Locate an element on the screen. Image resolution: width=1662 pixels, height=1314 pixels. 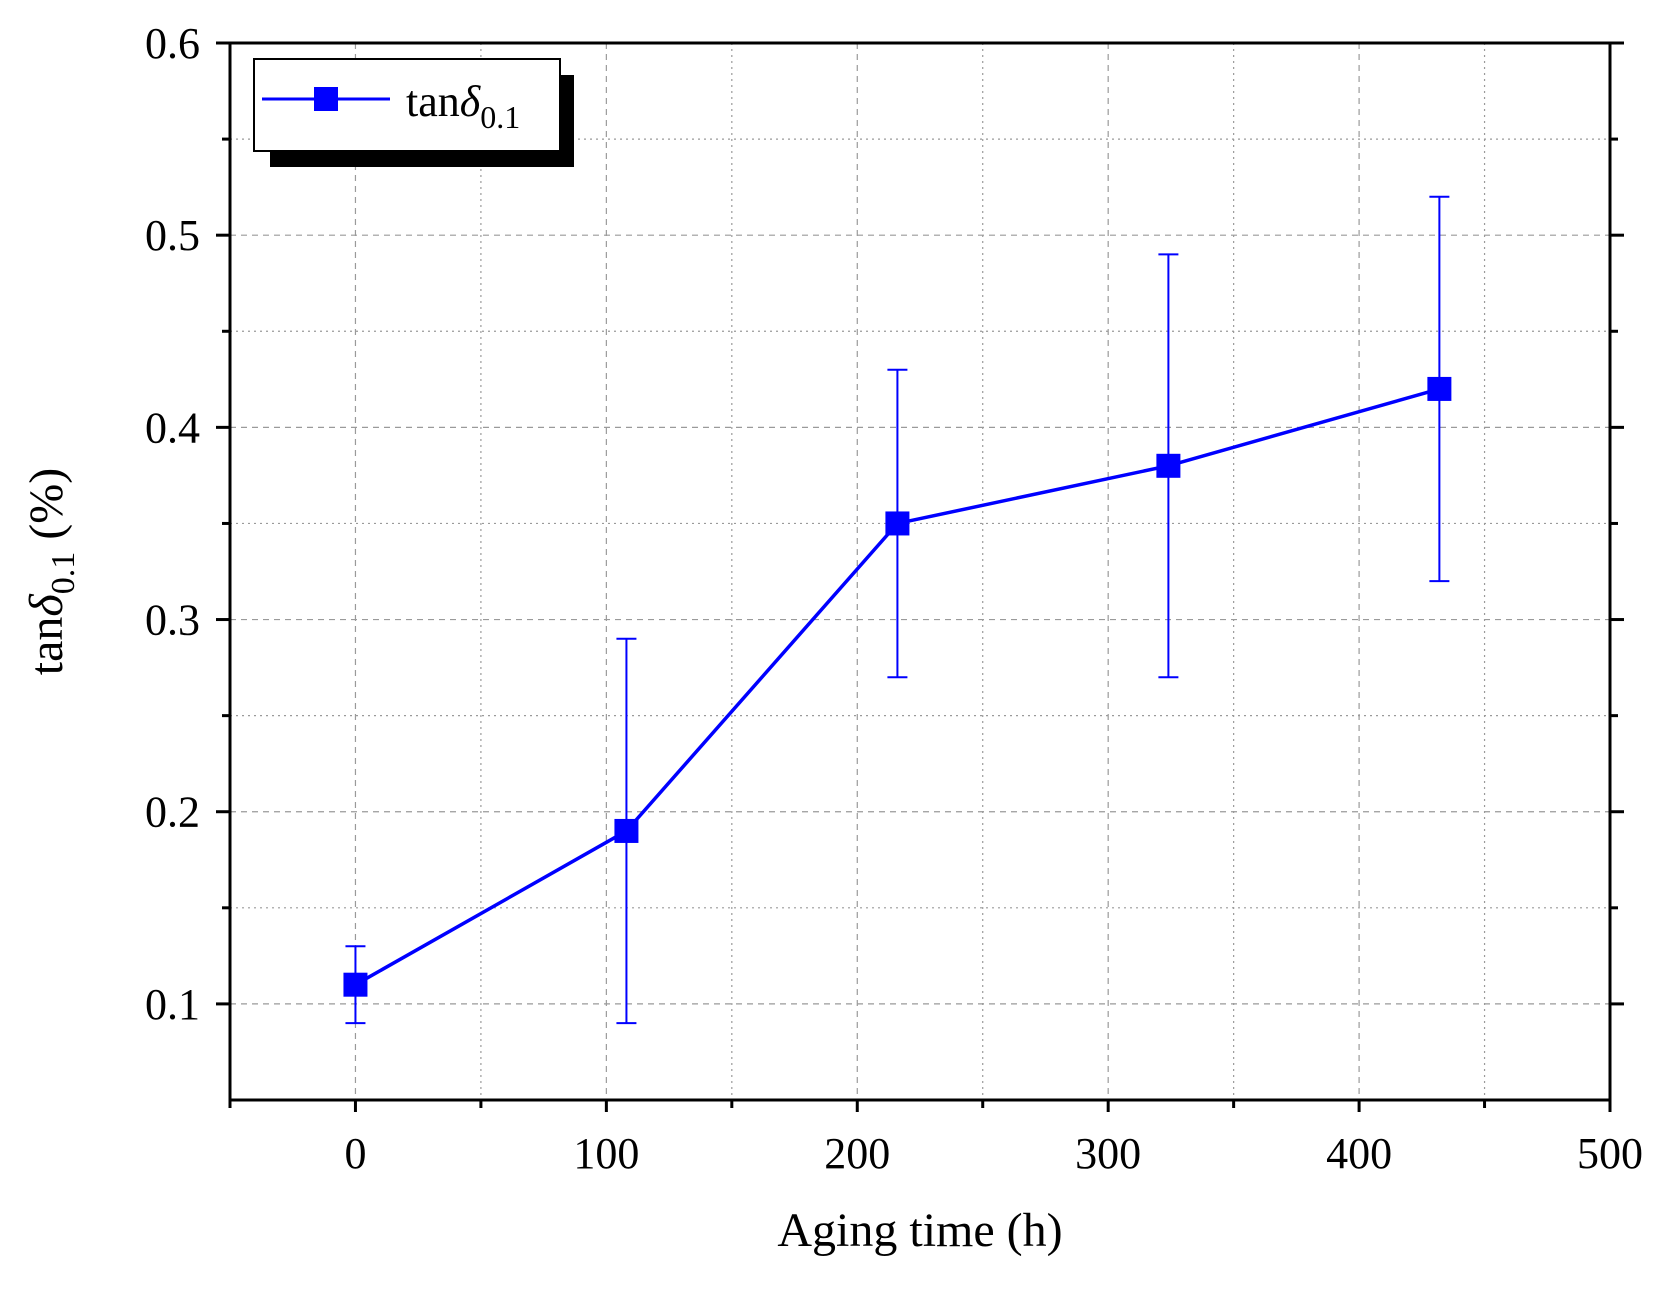
legend-marker is located at coordinates (326, 99).